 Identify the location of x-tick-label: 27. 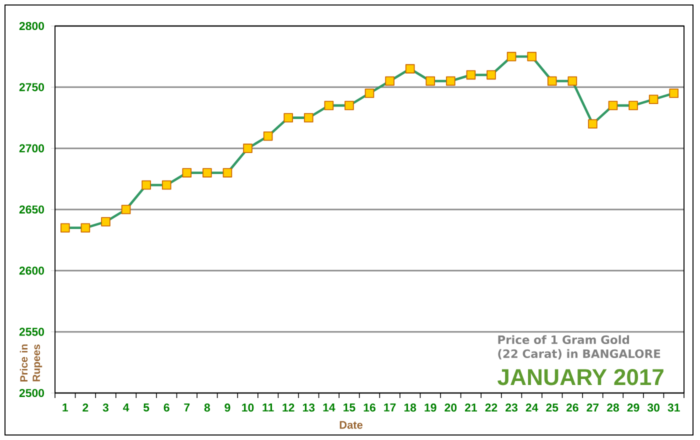
(592, 408).